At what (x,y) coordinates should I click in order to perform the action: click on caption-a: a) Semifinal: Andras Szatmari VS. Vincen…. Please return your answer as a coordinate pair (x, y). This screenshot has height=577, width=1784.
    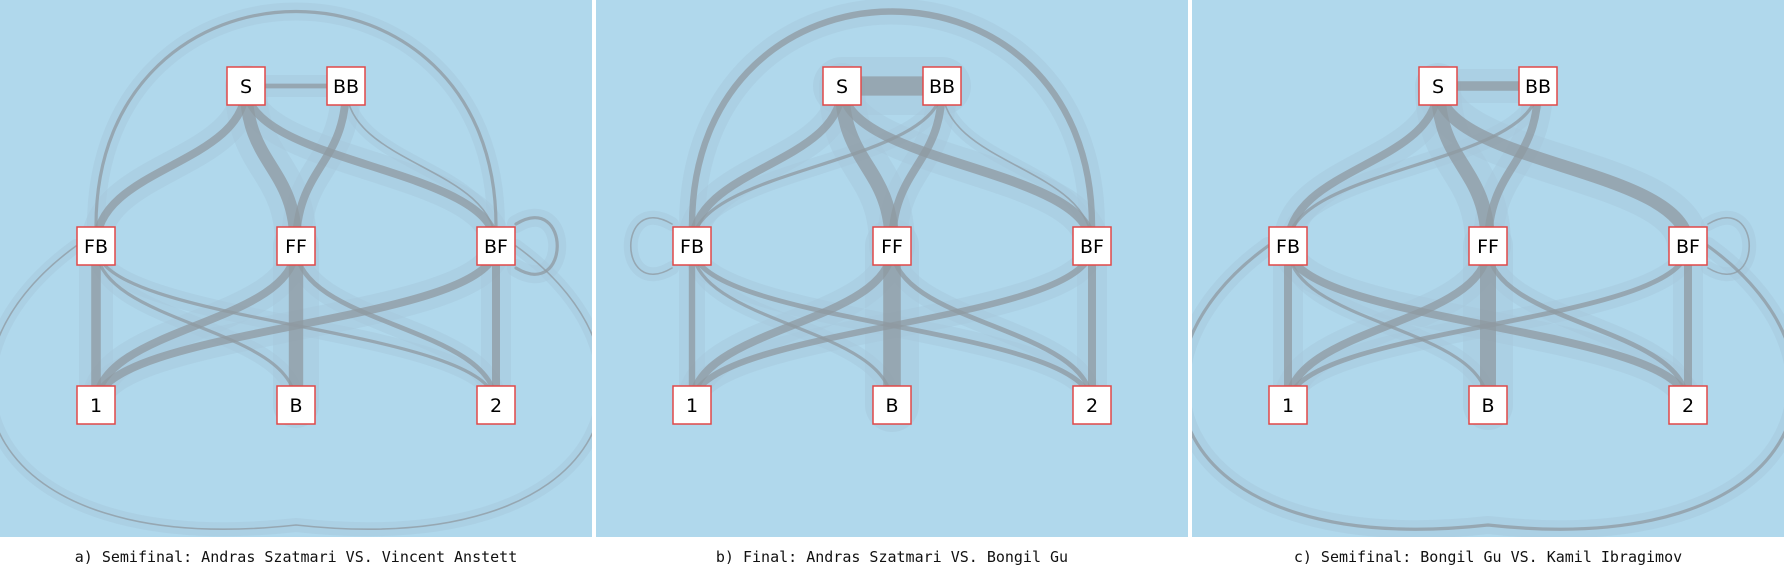
    Looking at the image, I should click on (296, 557).